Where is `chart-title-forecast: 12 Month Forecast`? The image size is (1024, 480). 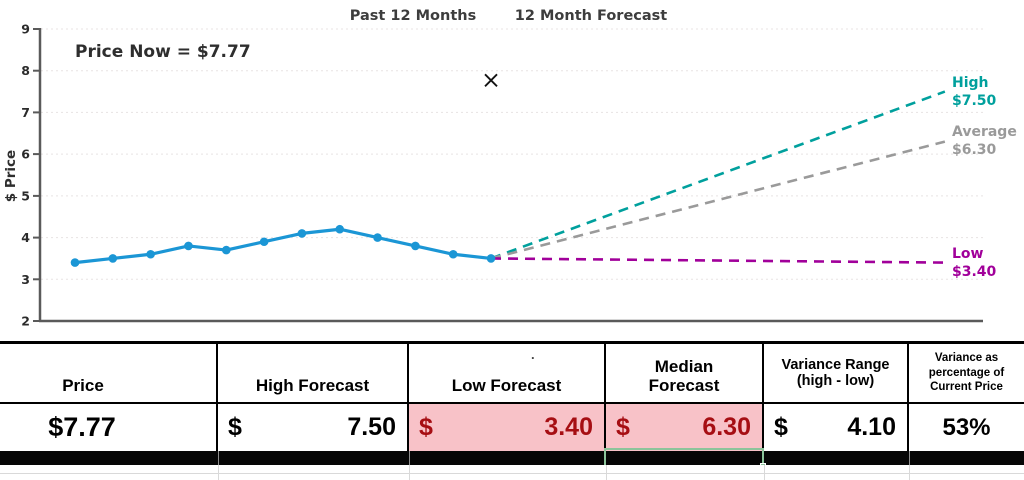 chart-title-forecast: 12 Month Forecast is located at coordinates (591, 16).